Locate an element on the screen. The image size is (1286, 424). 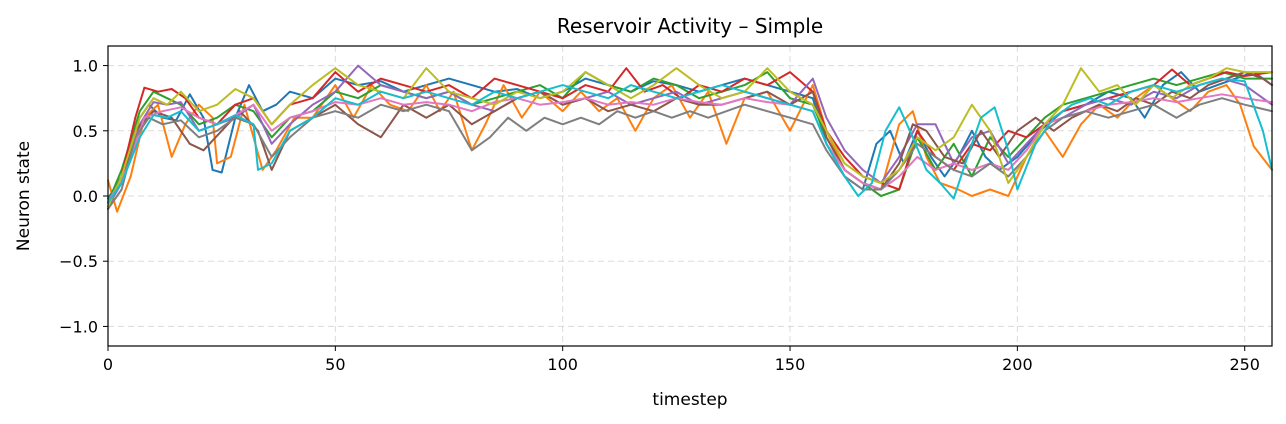
x-tick-label: 50 is located at coordinates (335, 364).